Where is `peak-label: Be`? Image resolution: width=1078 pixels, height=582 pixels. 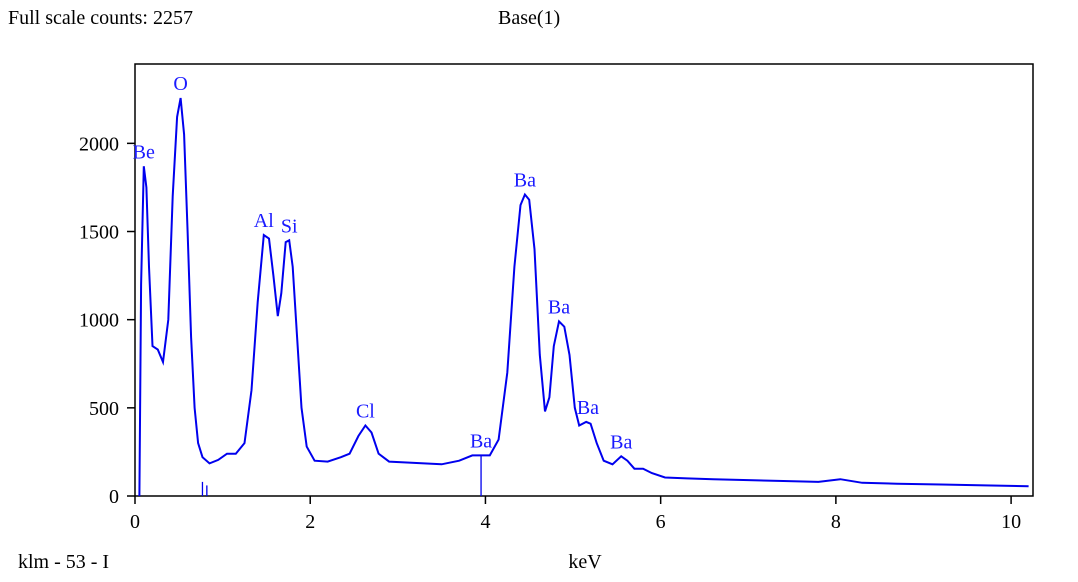
peak-label: Be is located at coordinates (144, 152).